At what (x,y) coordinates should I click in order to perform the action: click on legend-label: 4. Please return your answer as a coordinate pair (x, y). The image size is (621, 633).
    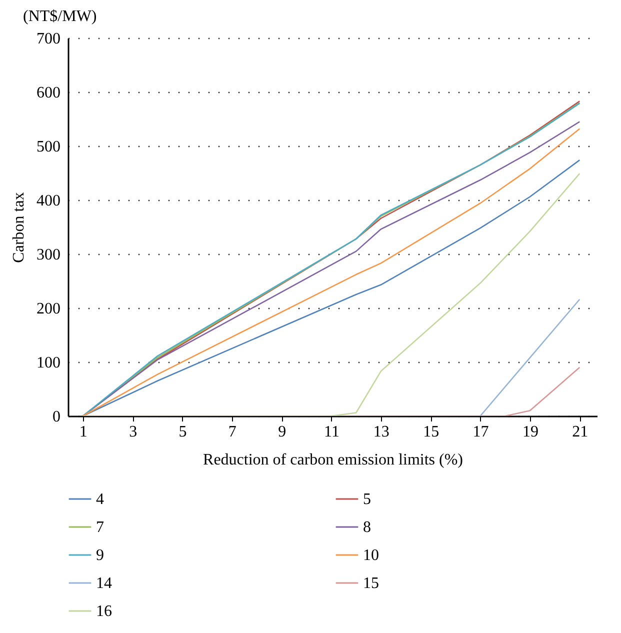
    Looking at the image, I should click on (100, 499).